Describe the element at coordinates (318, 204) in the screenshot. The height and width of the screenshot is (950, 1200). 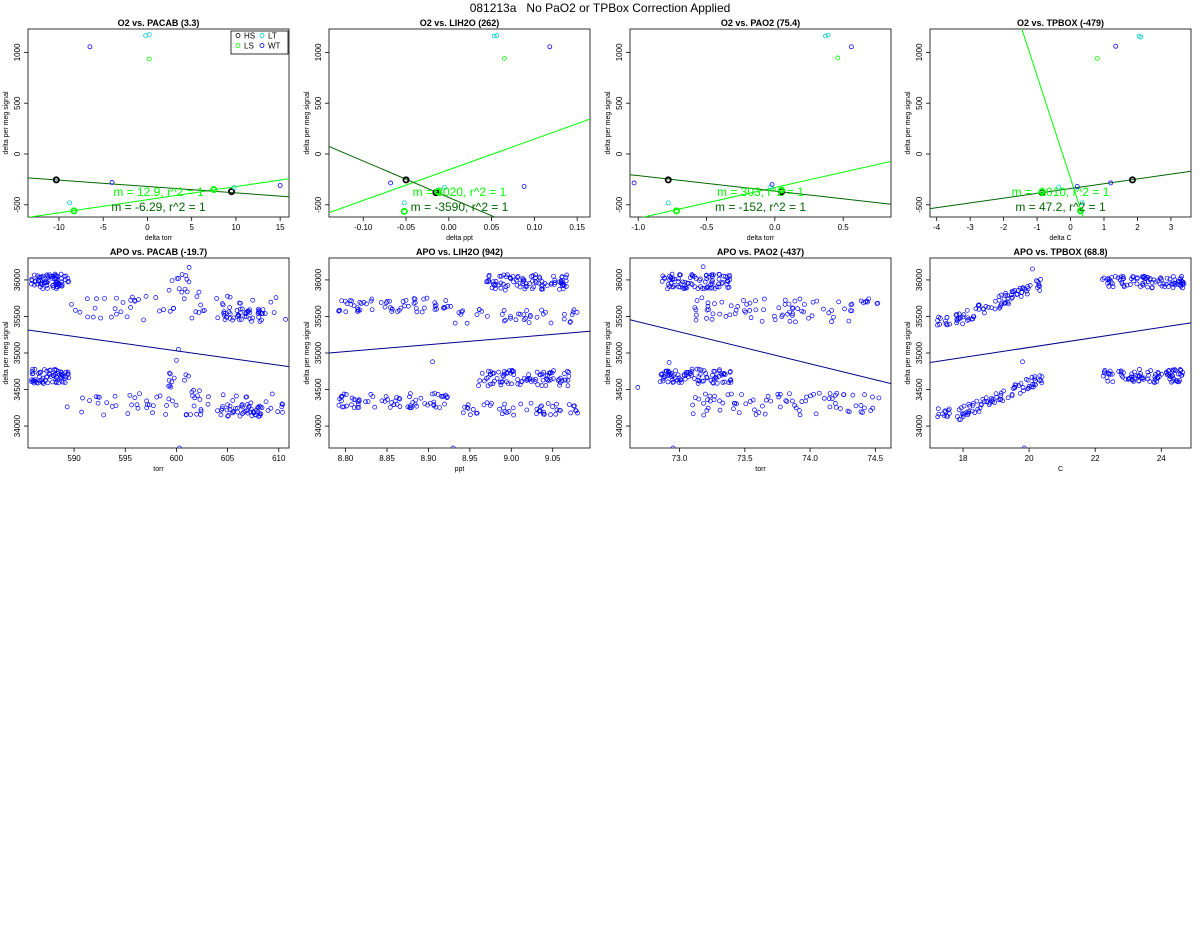
I see `y-tick-label: -500` at that location.